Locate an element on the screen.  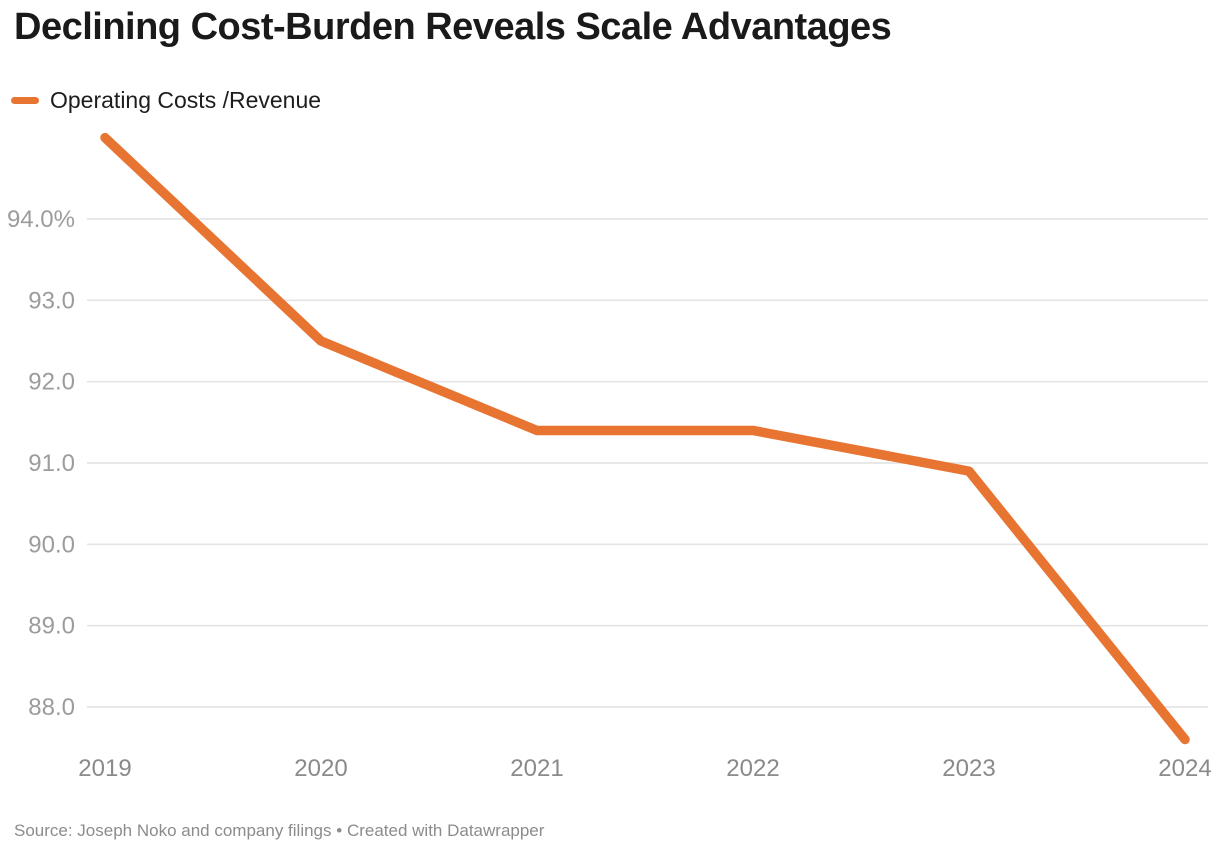
datawrapper-credit: Created with Datawrapper is located at coordinates (445, 830).